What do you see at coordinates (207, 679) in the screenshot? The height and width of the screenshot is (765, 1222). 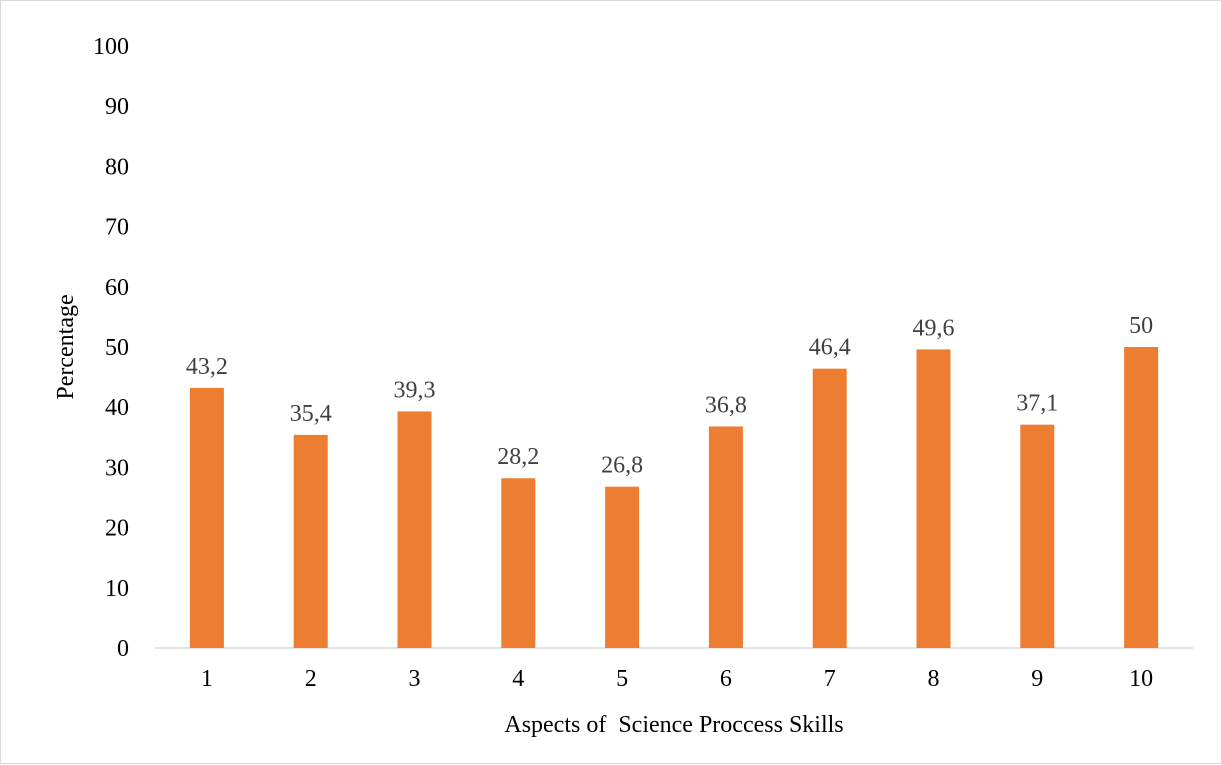 I see `x-tick-label: 1` at bounding box center [207, 679].